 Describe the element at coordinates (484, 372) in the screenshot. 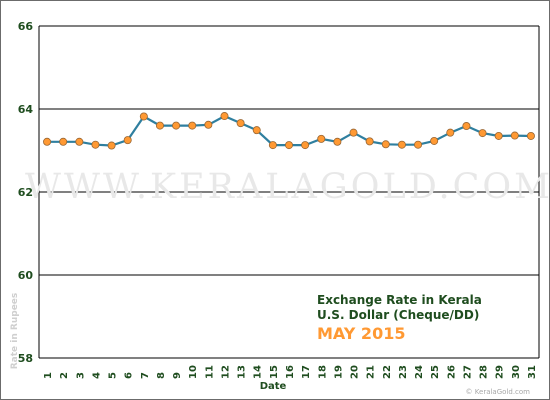

I see `x-tick-label: 28` at that location.